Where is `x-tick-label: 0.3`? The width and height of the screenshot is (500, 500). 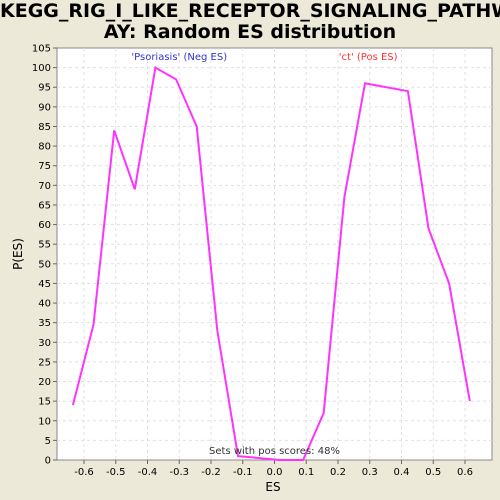 x-tick-label: 0.3 is located at coordinates (370, 472).